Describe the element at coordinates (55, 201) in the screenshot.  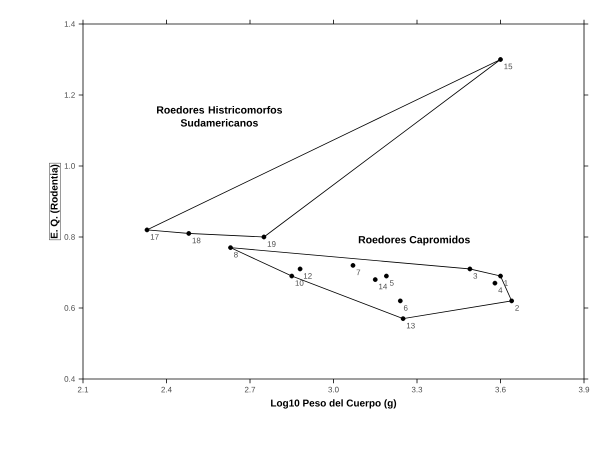
I see `y-axis-title: E. Q. (Rodentia)` at that location.